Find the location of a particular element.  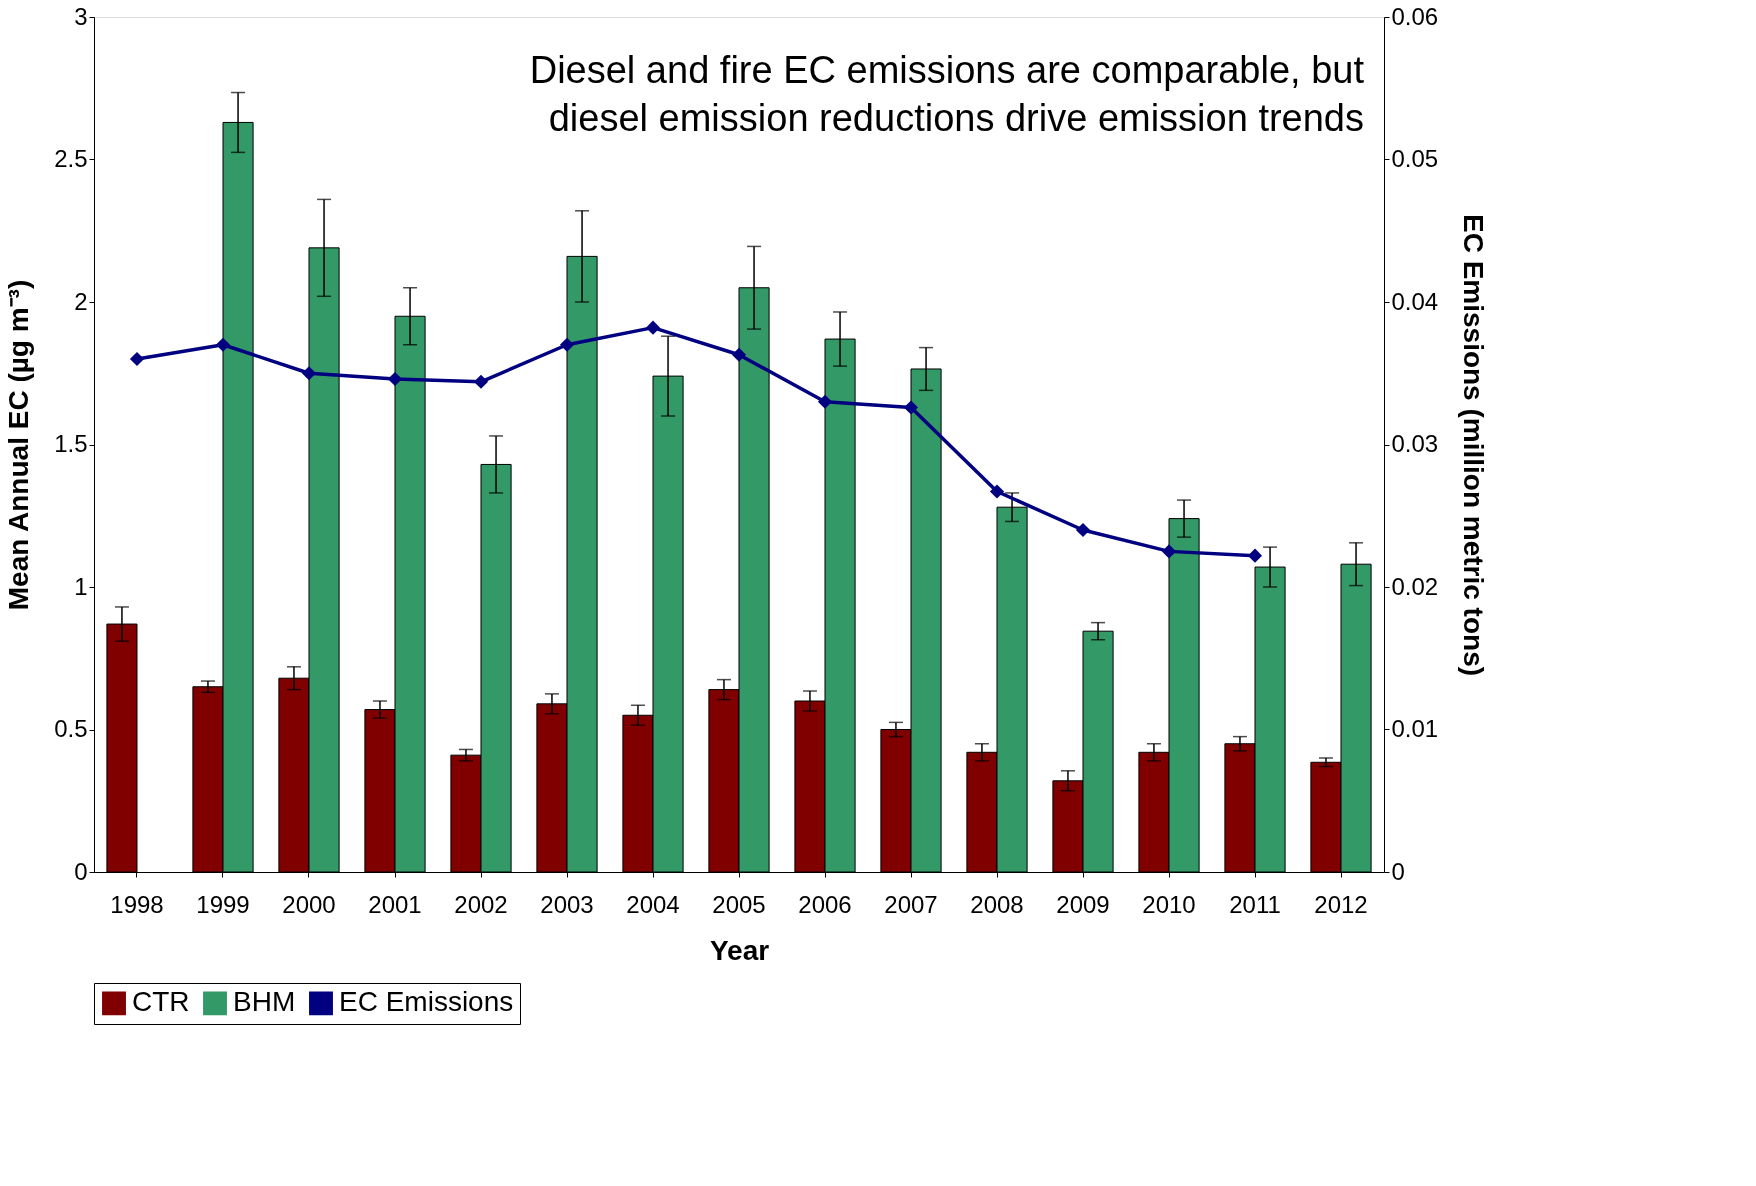

x-tick-label: 1999 is located at coordinates (223, 904).